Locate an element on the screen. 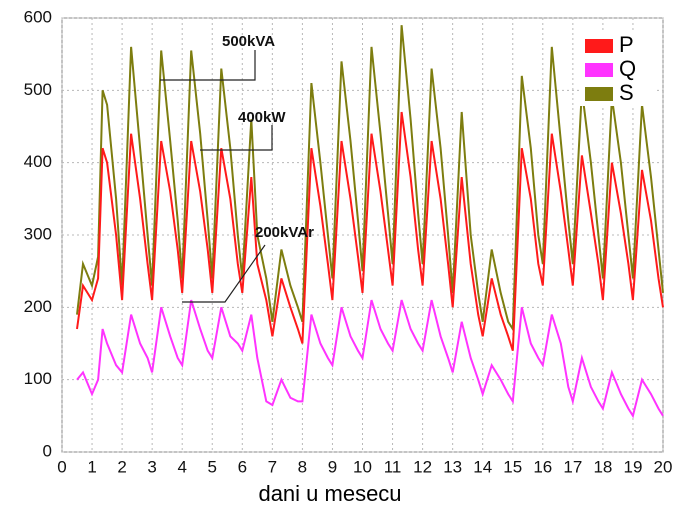 This screenshot has height=510, width=694. x-tick-label: 11 is located at coordinates (393, 466).